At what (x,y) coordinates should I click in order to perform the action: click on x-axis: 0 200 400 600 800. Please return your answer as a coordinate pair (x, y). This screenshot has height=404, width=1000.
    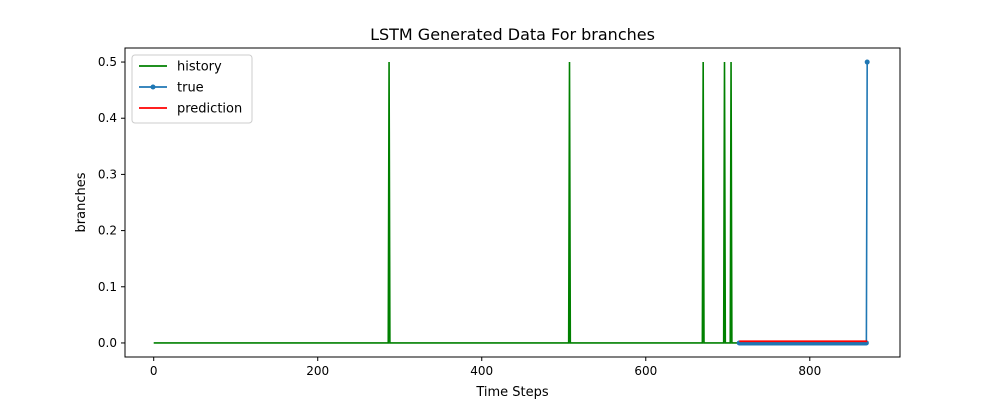
    Looking at the image, I should click on (485, 367).